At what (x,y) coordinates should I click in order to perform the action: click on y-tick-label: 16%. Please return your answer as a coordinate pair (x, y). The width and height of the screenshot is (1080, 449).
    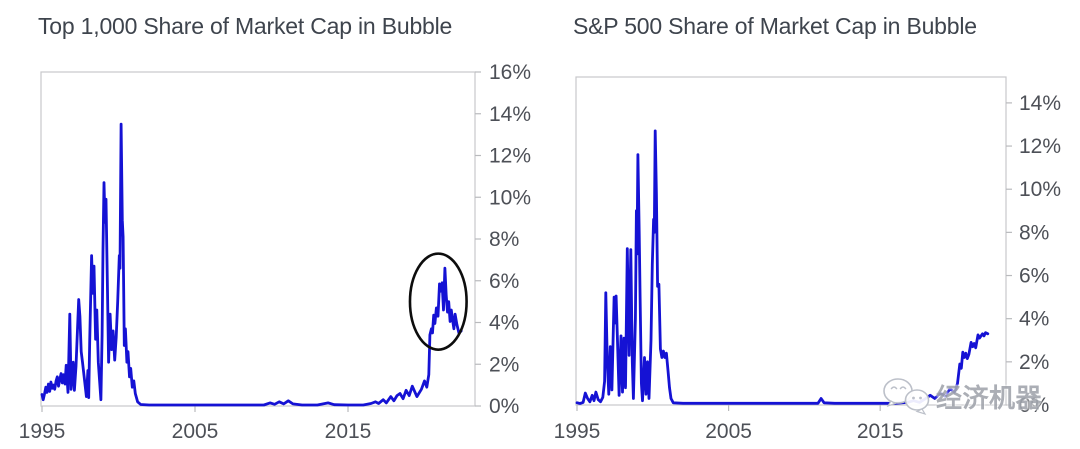
    Looking at the image, I should click on (510, 72).